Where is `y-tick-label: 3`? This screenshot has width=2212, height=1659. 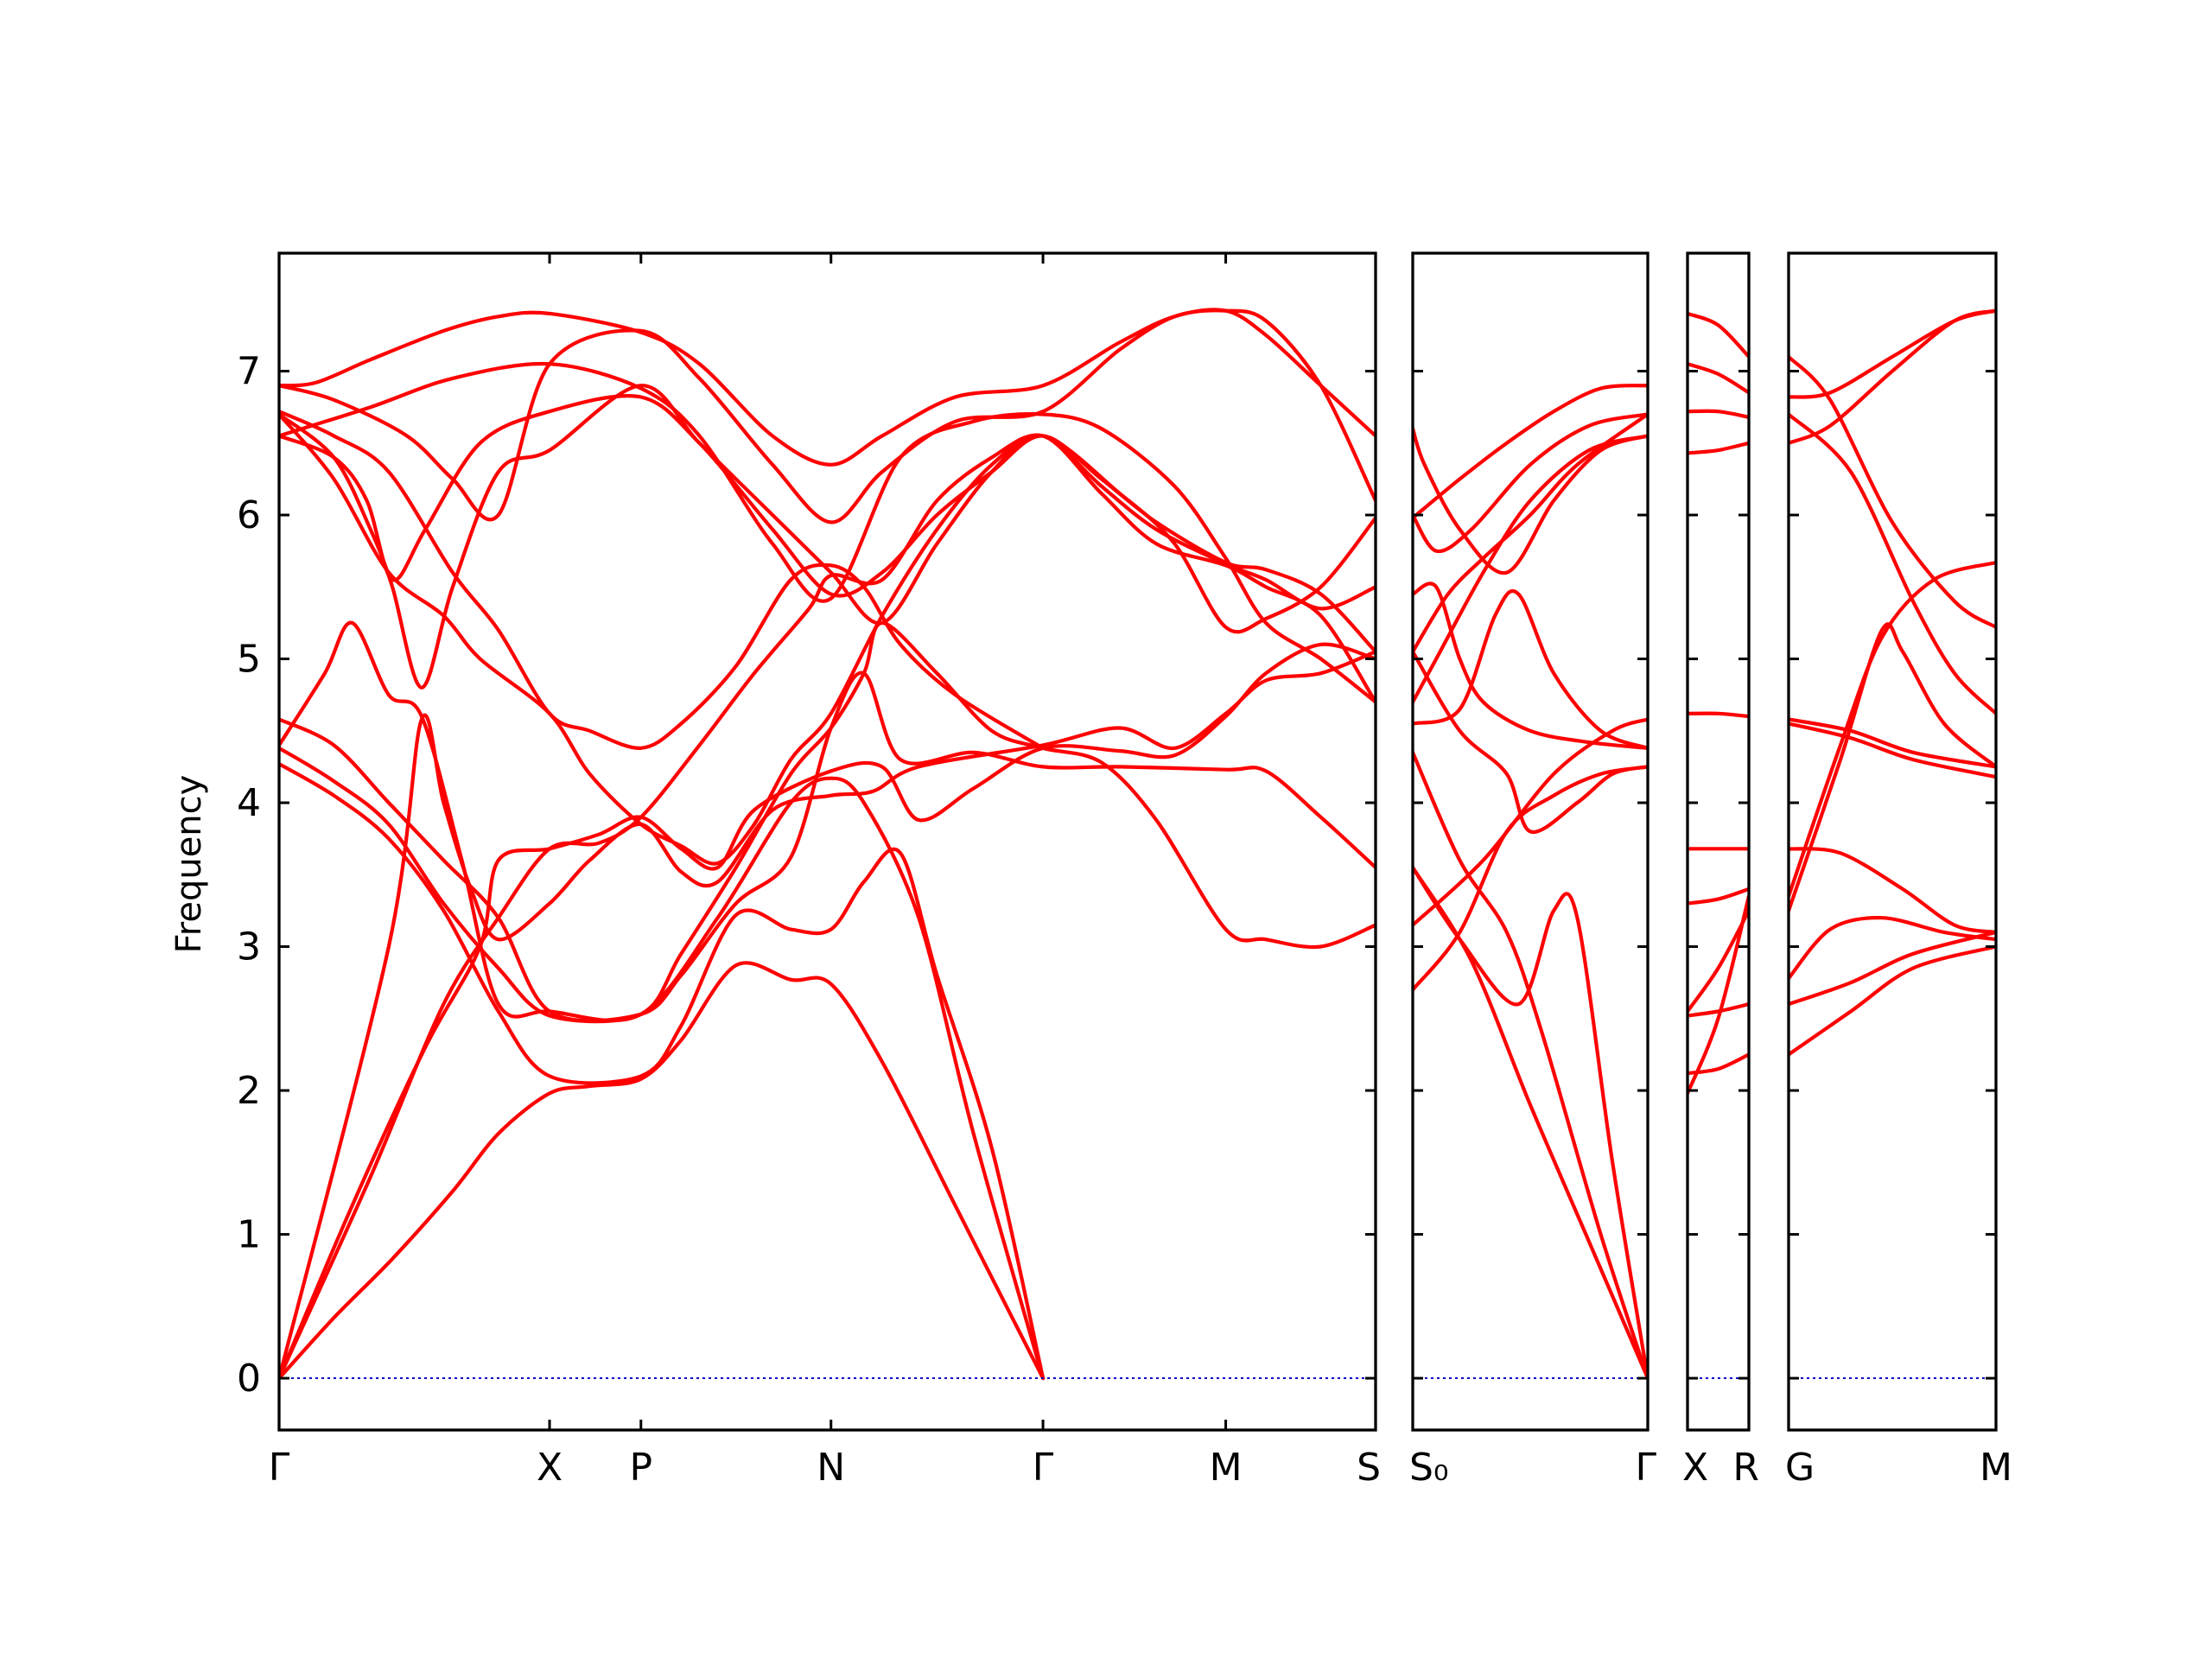 y-tick-label: 3 is located at coordinates (249, 947).